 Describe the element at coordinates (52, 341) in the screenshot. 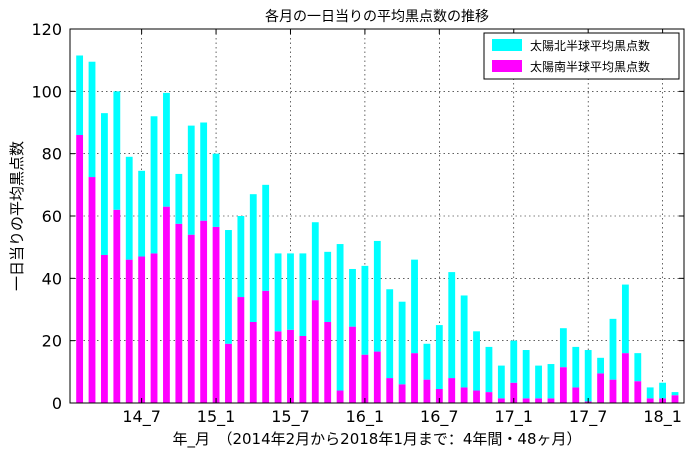

I see `y-tick-label: 20` at that location.